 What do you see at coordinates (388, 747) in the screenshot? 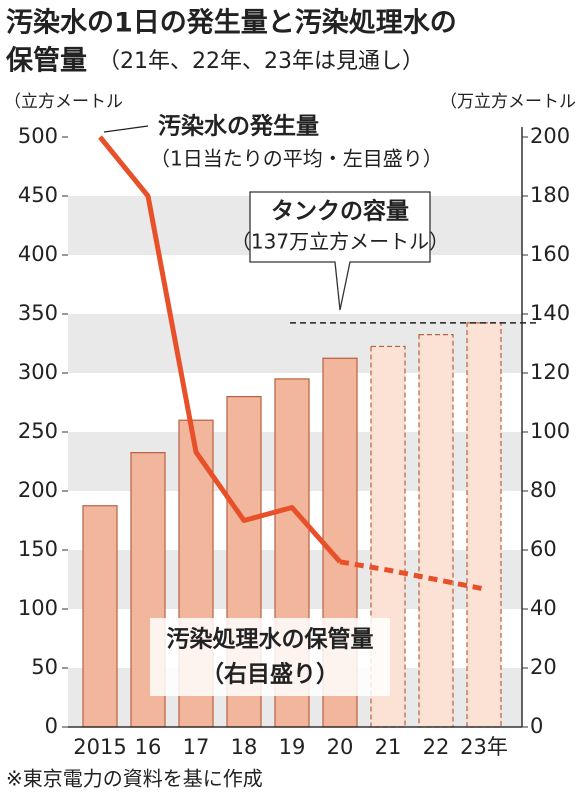
I see `x-tick-label: 21` at bounding box center [388, 747].